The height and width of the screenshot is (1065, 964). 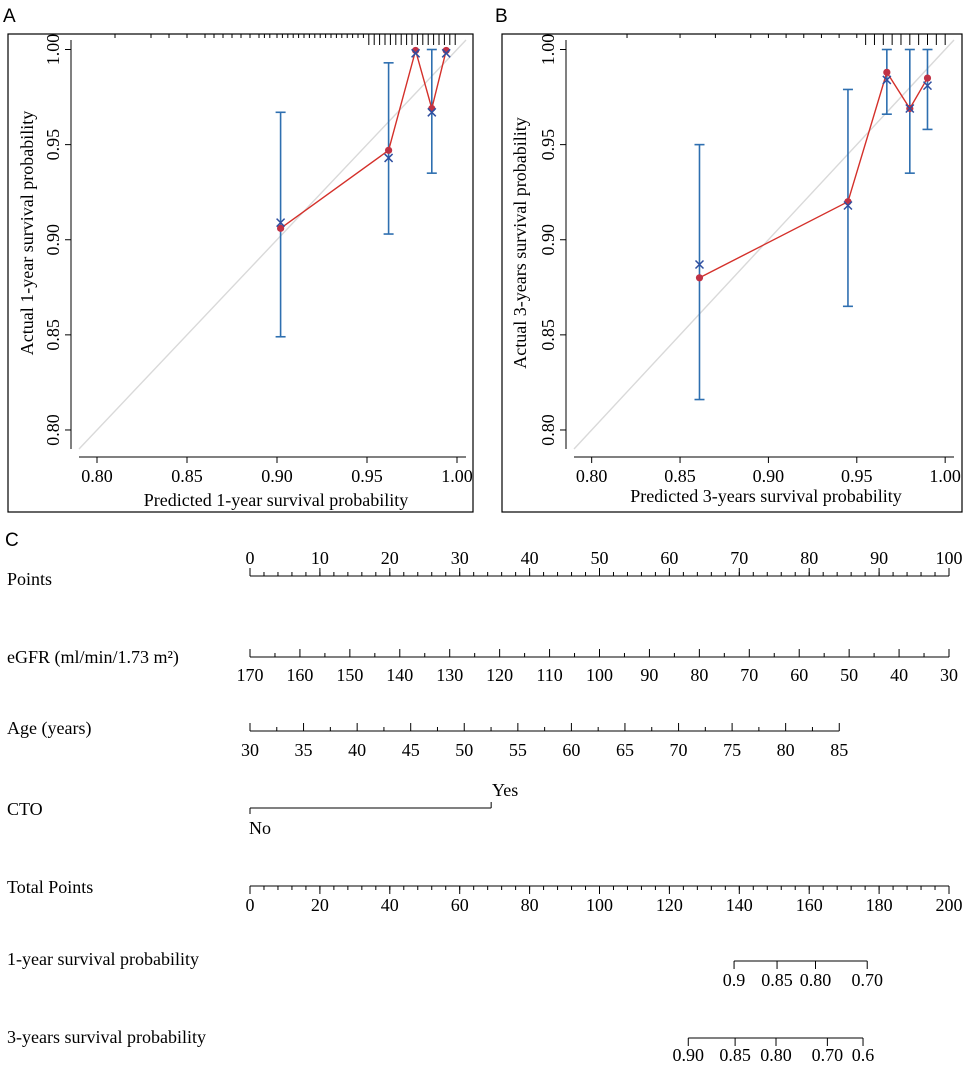 What do you see at coordinates (548, 50) in the screenshot?
I see `y-tick-label-b: 1.00` at bounding box center [548, 50].